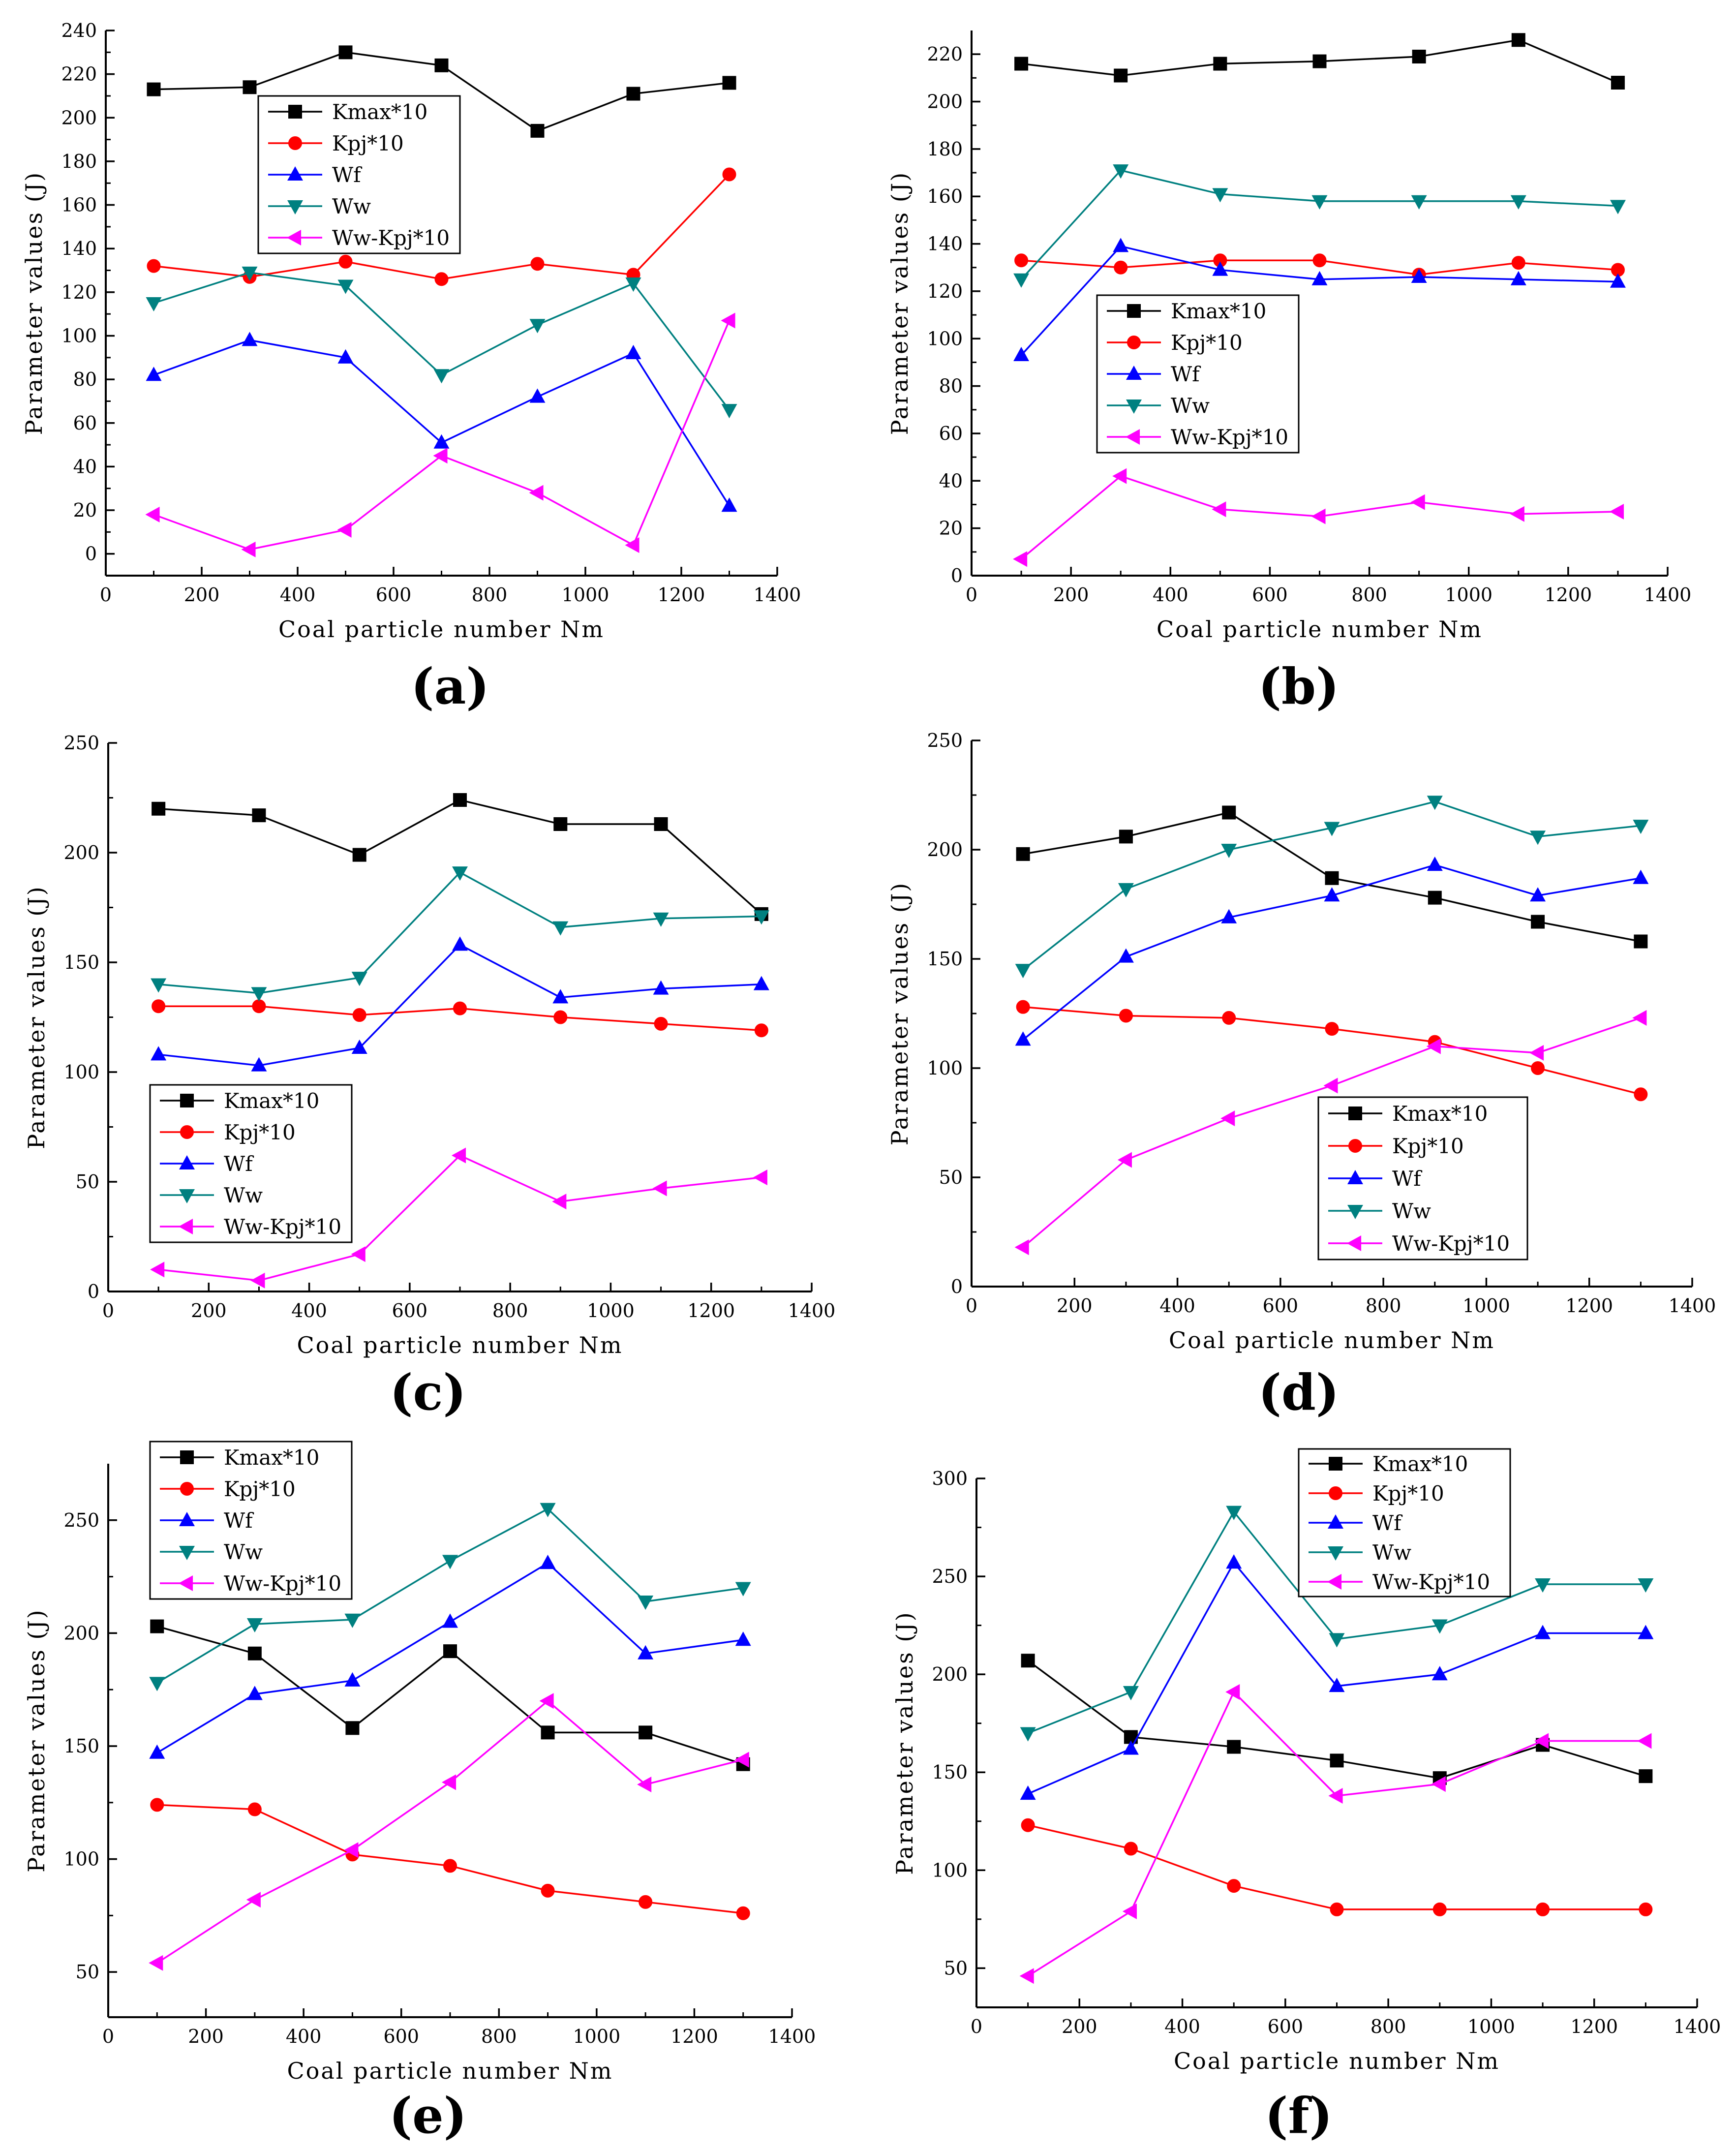 This screenshot has width=1736, height=2152. What do you see at coordinates (1319, 300) in the screenshot?
I see `series-wf` at bounding box center [1319, 300].